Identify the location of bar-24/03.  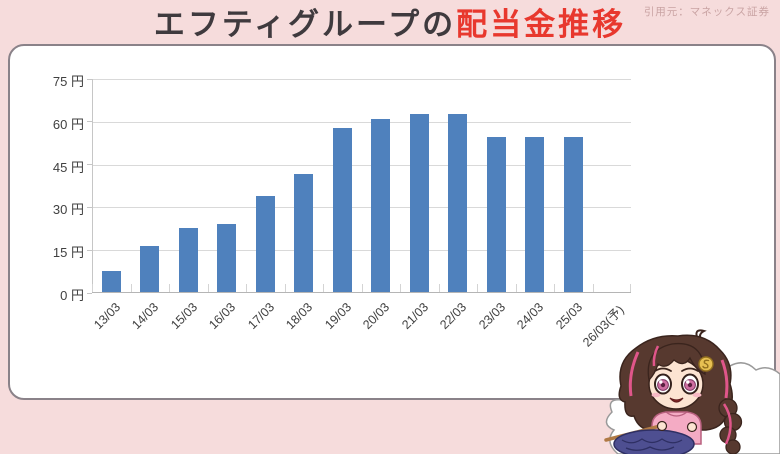
(535, 214).